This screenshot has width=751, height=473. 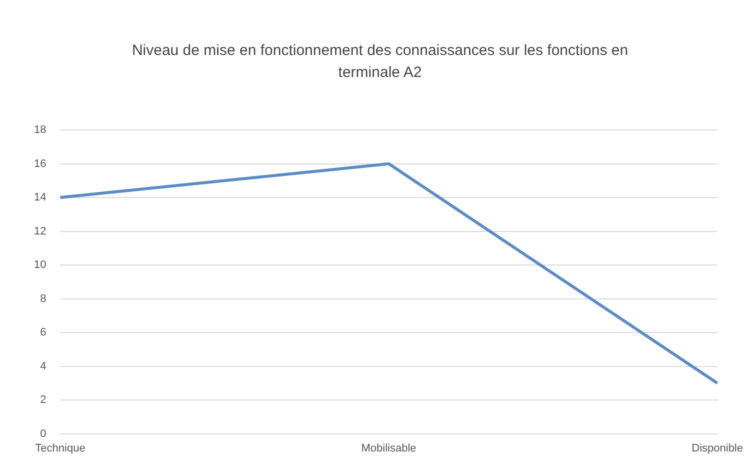 What do you see at coordinates (43, 332) in the screenshot?
I see `y-tick-label: 6` at bounding box center [43, 332].